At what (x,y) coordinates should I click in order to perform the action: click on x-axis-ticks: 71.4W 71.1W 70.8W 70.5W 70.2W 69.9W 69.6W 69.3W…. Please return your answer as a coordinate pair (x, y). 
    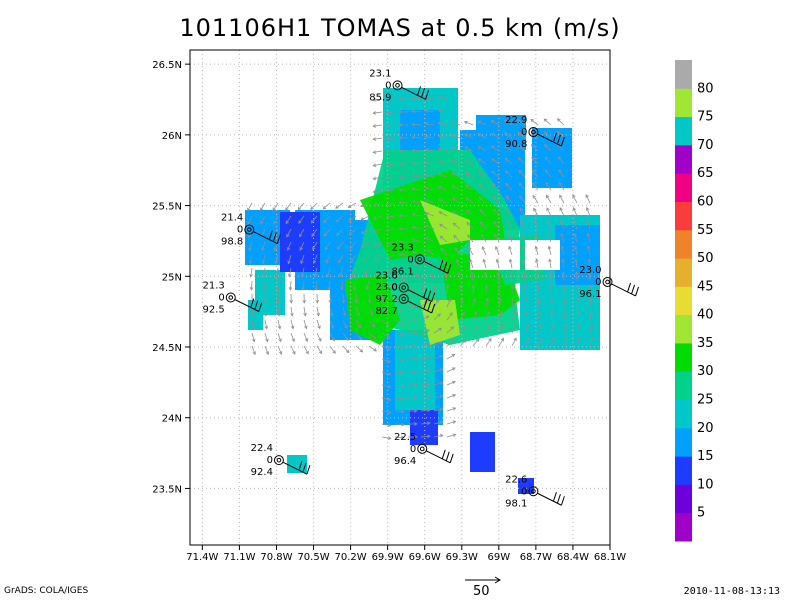
    Looking at the image, I should click on (406, 554).